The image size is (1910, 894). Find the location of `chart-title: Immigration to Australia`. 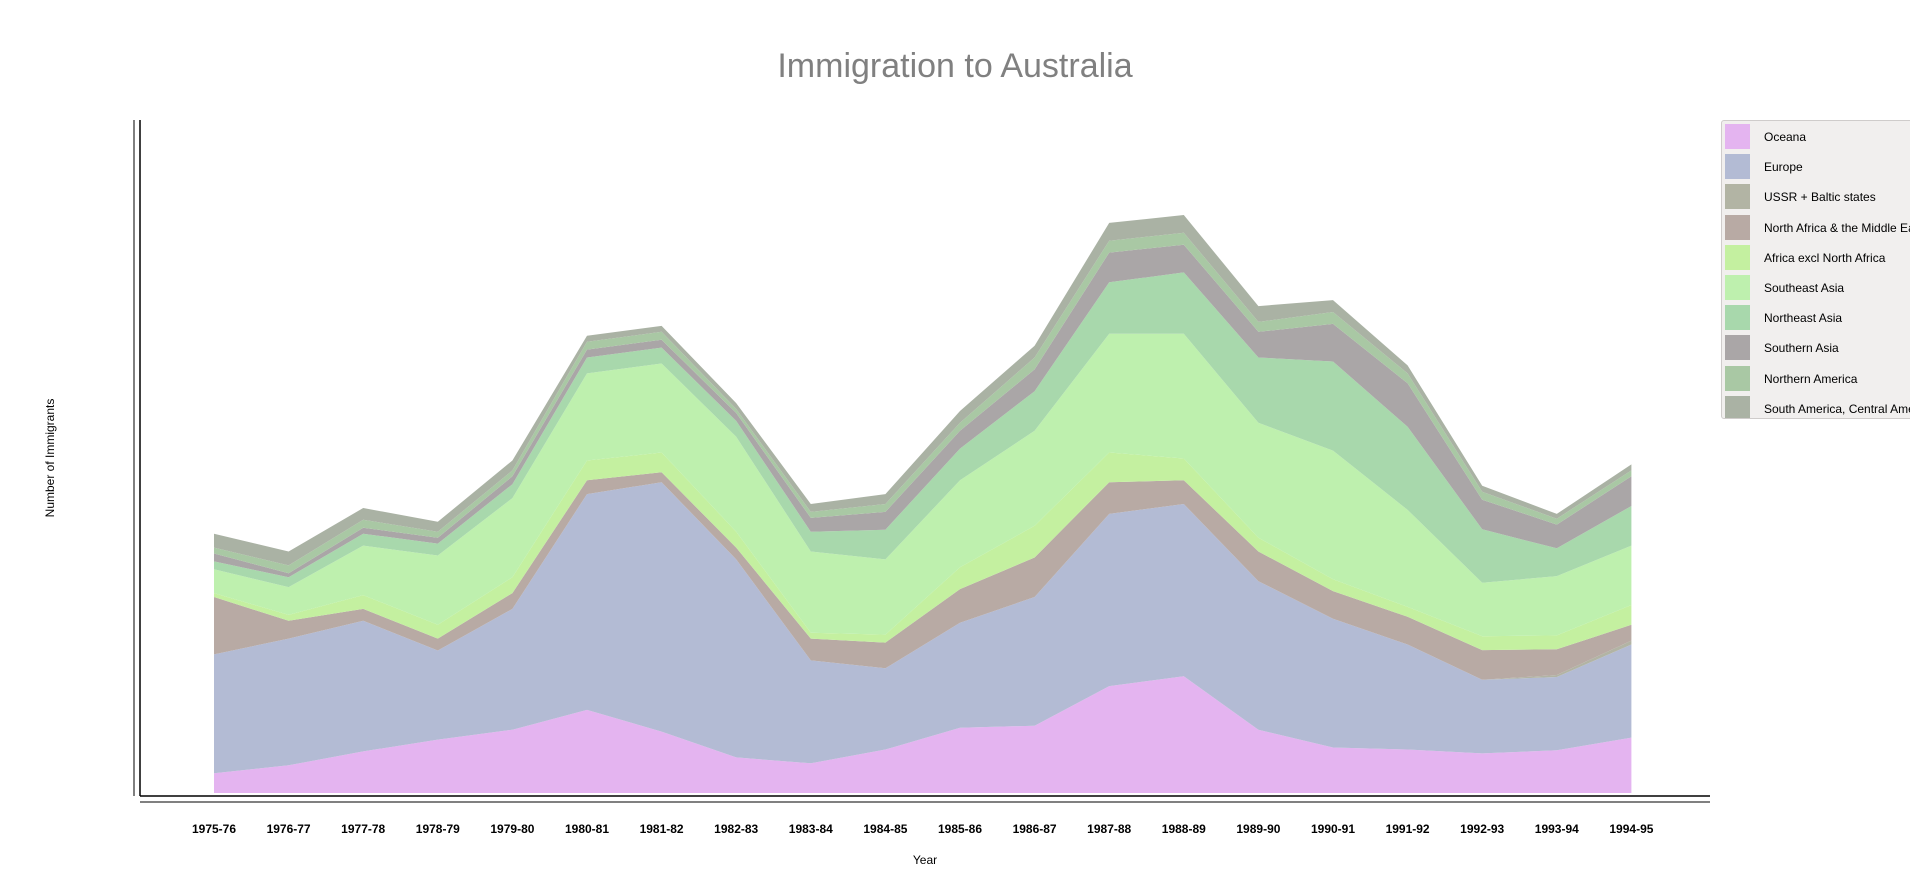

chart-title: Immigration to Australia is located at coordinates (955, 66).